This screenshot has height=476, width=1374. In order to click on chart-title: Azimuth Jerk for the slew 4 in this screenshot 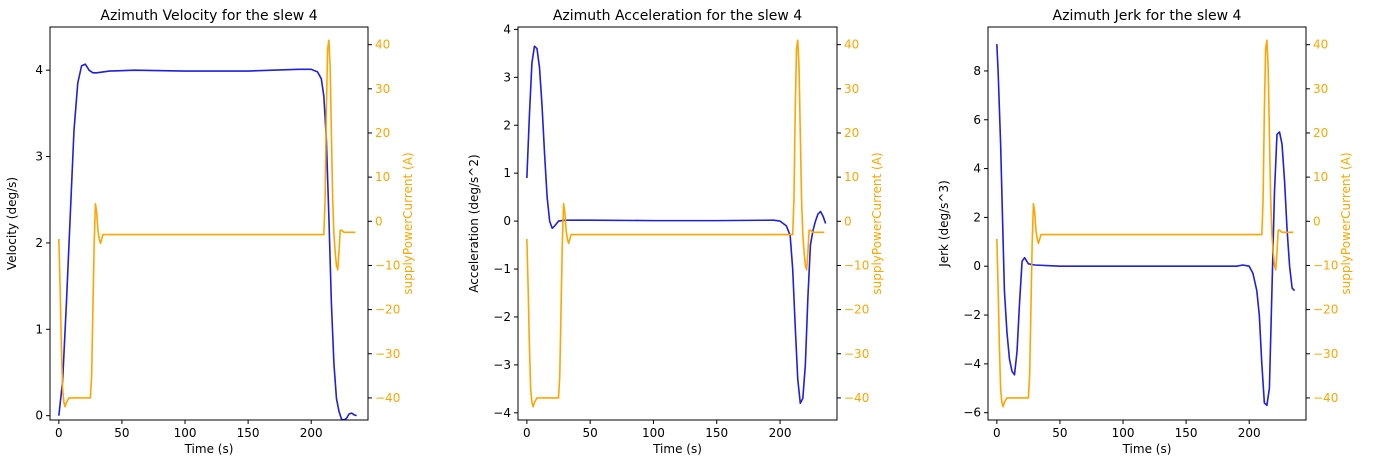, I will do `click(1147, 16)`.